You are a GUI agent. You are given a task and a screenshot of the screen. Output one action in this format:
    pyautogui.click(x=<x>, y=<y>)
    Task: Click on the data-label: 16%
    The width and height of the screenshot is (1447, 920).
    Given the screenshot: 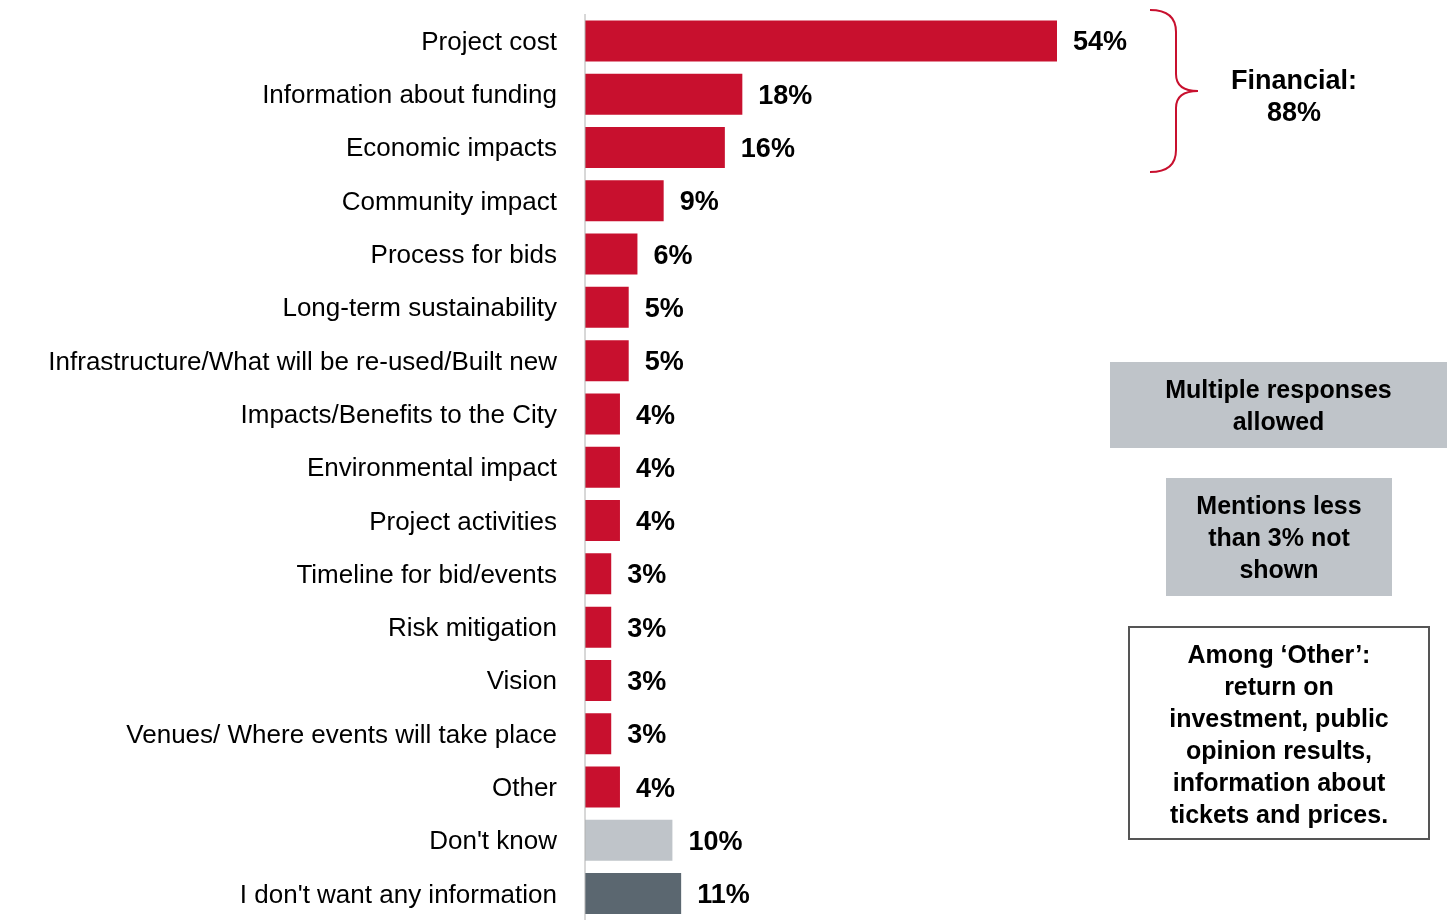 What is the action you would take?
    pyautogui.click(x=767, y=148)
    